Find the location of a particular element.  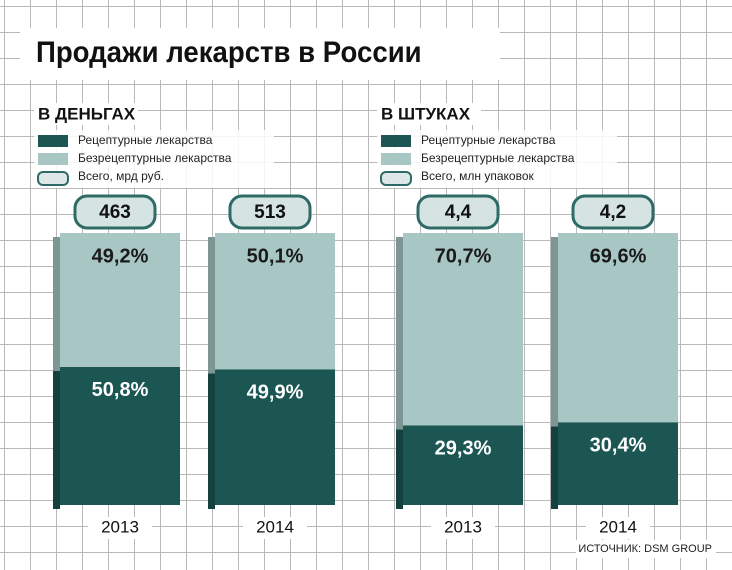

page-title: Продажи лекарств в России is located at coordinates (229, 52).